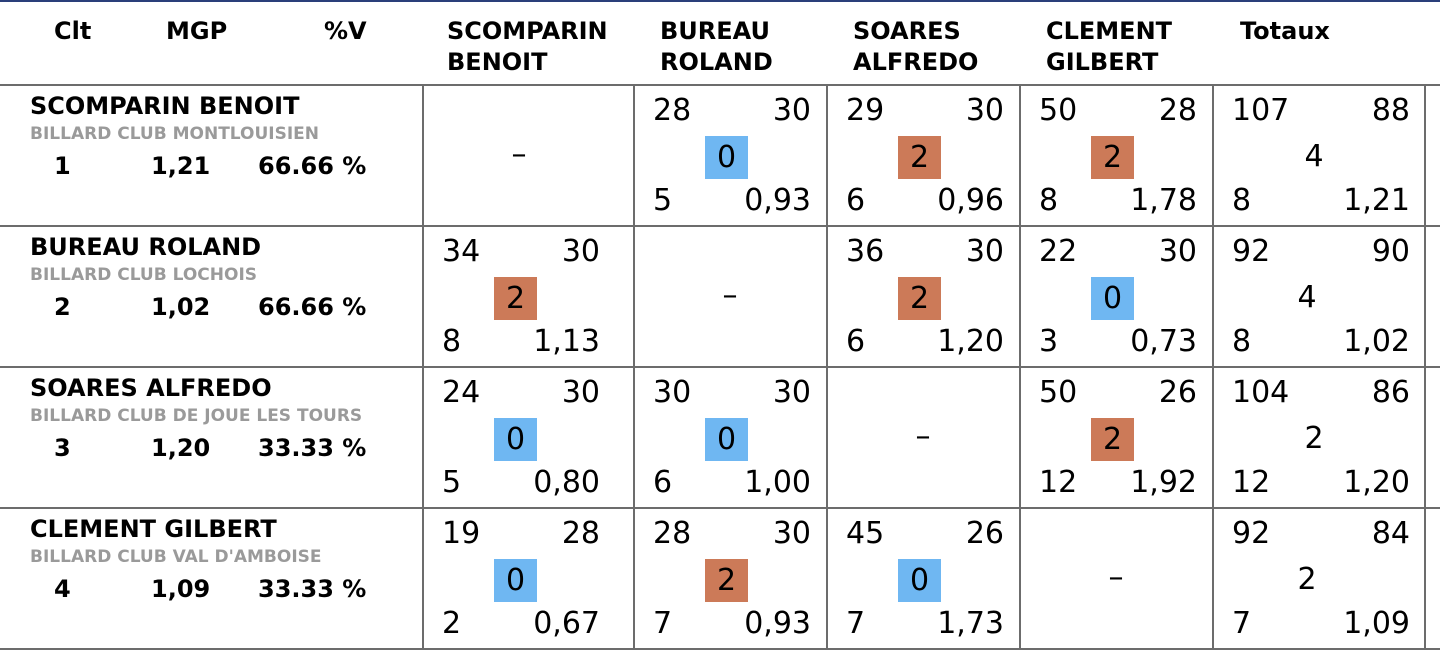 This screenshot has width=1440, height=658. I want to click on average: 0,80, so click(566, 482).